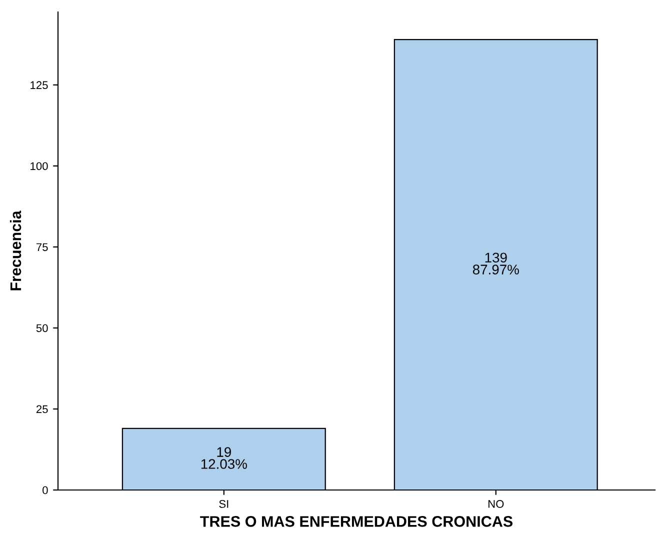  What do you see at coordinates (42, 409) in the screenshot?
I see `y-tick-label: 25` at bounding box center [42, 409].